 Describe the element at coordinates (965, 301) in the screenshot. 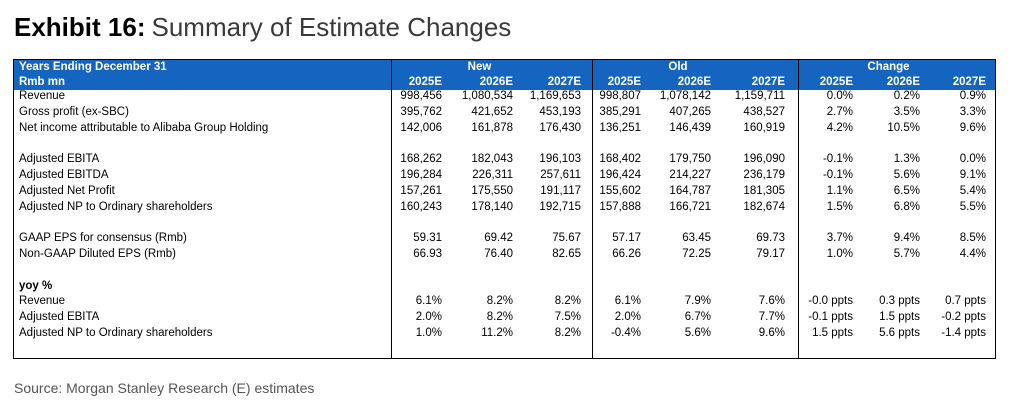

I see `cell-chg: 0.7 ppts` at that location.